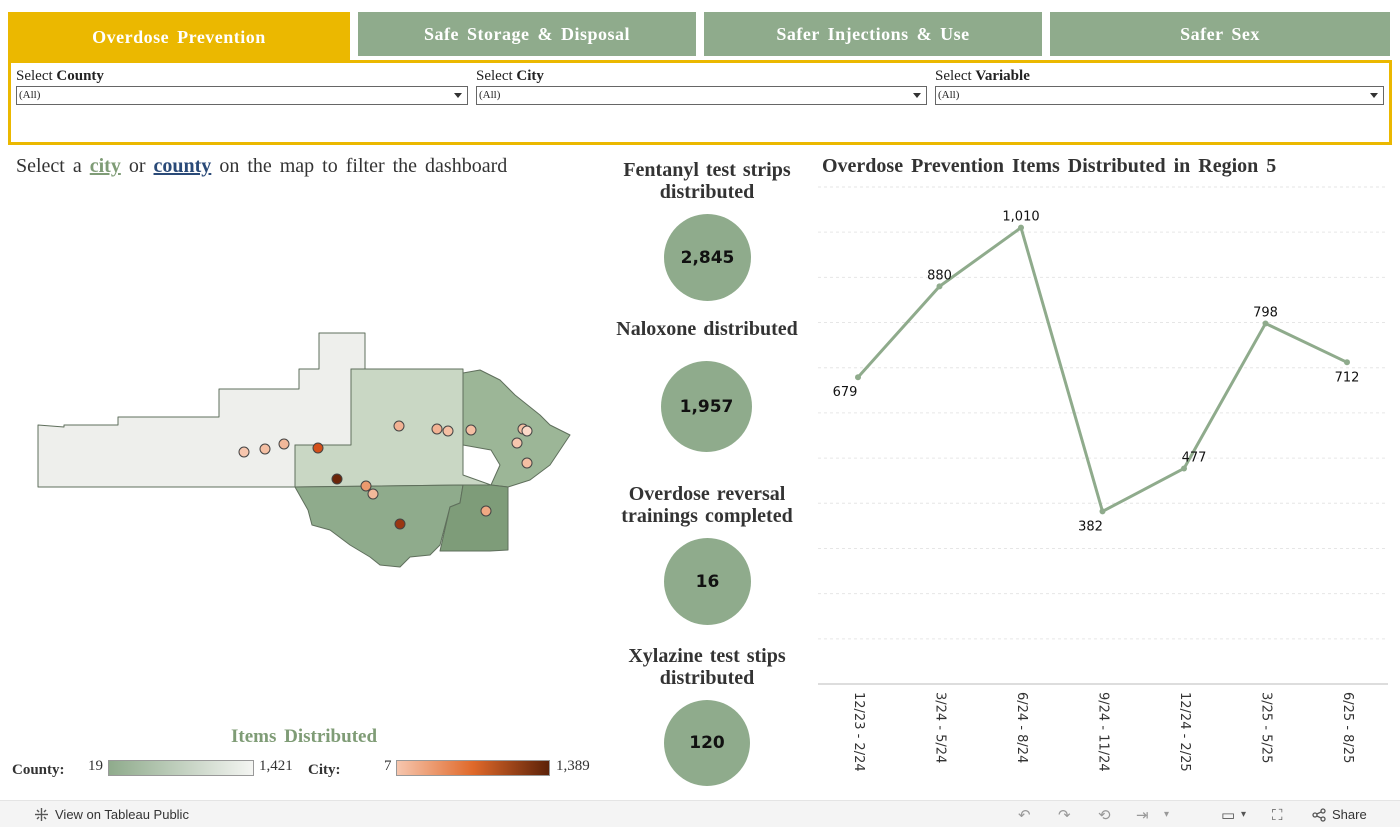 This screenshot has height=827, width=1400. What do you see at coordinates (182, 166) in the screenshot?
I see `county-word: county` at bounding box center [182, 166].